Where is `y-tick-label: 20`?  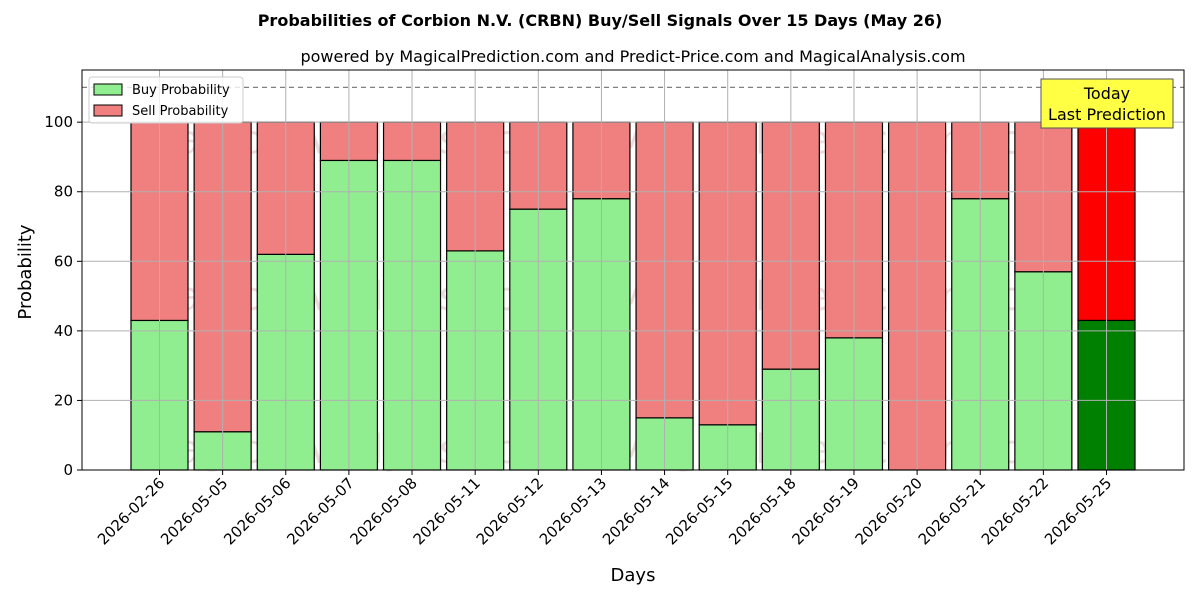
y-tick-label: 20 is located at coordinates (63, 400).